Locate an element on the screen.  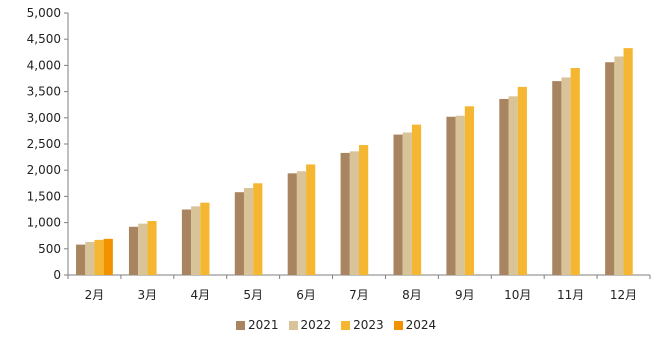
y-tick-label: 2,500 is located at coordinates (44, 144).